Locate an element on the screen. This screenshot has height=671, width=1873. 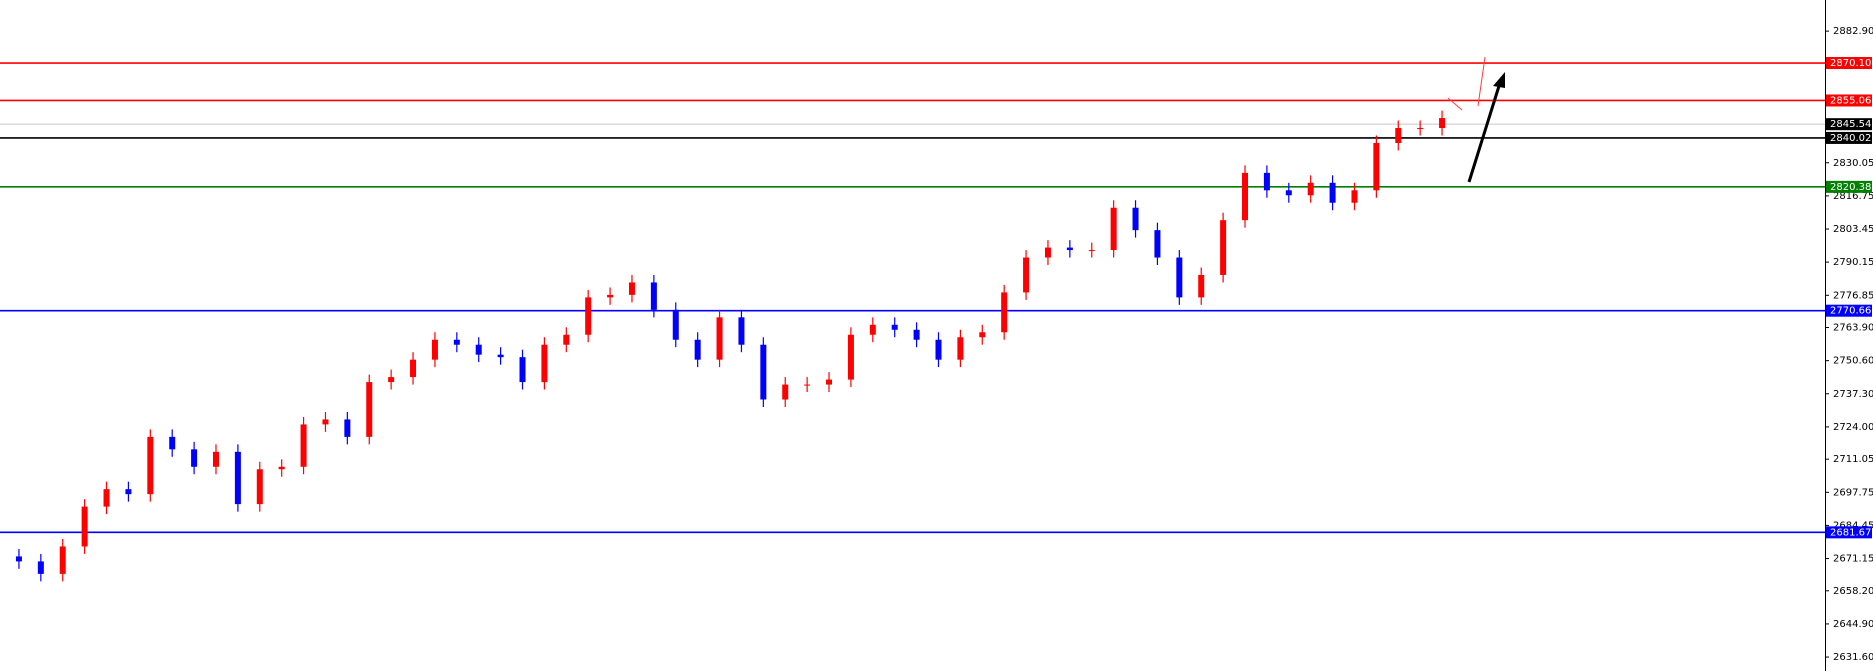
level-label: 2770.66 is located at coordinates (1850, 311).